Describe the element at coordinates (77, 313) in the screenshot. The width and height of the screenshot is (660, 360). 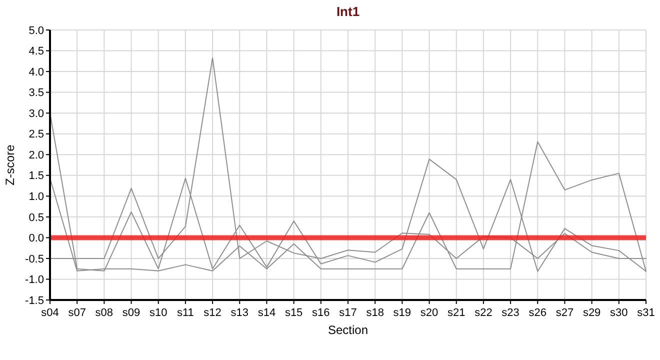
I see `x-tick-label: s07` at that location.